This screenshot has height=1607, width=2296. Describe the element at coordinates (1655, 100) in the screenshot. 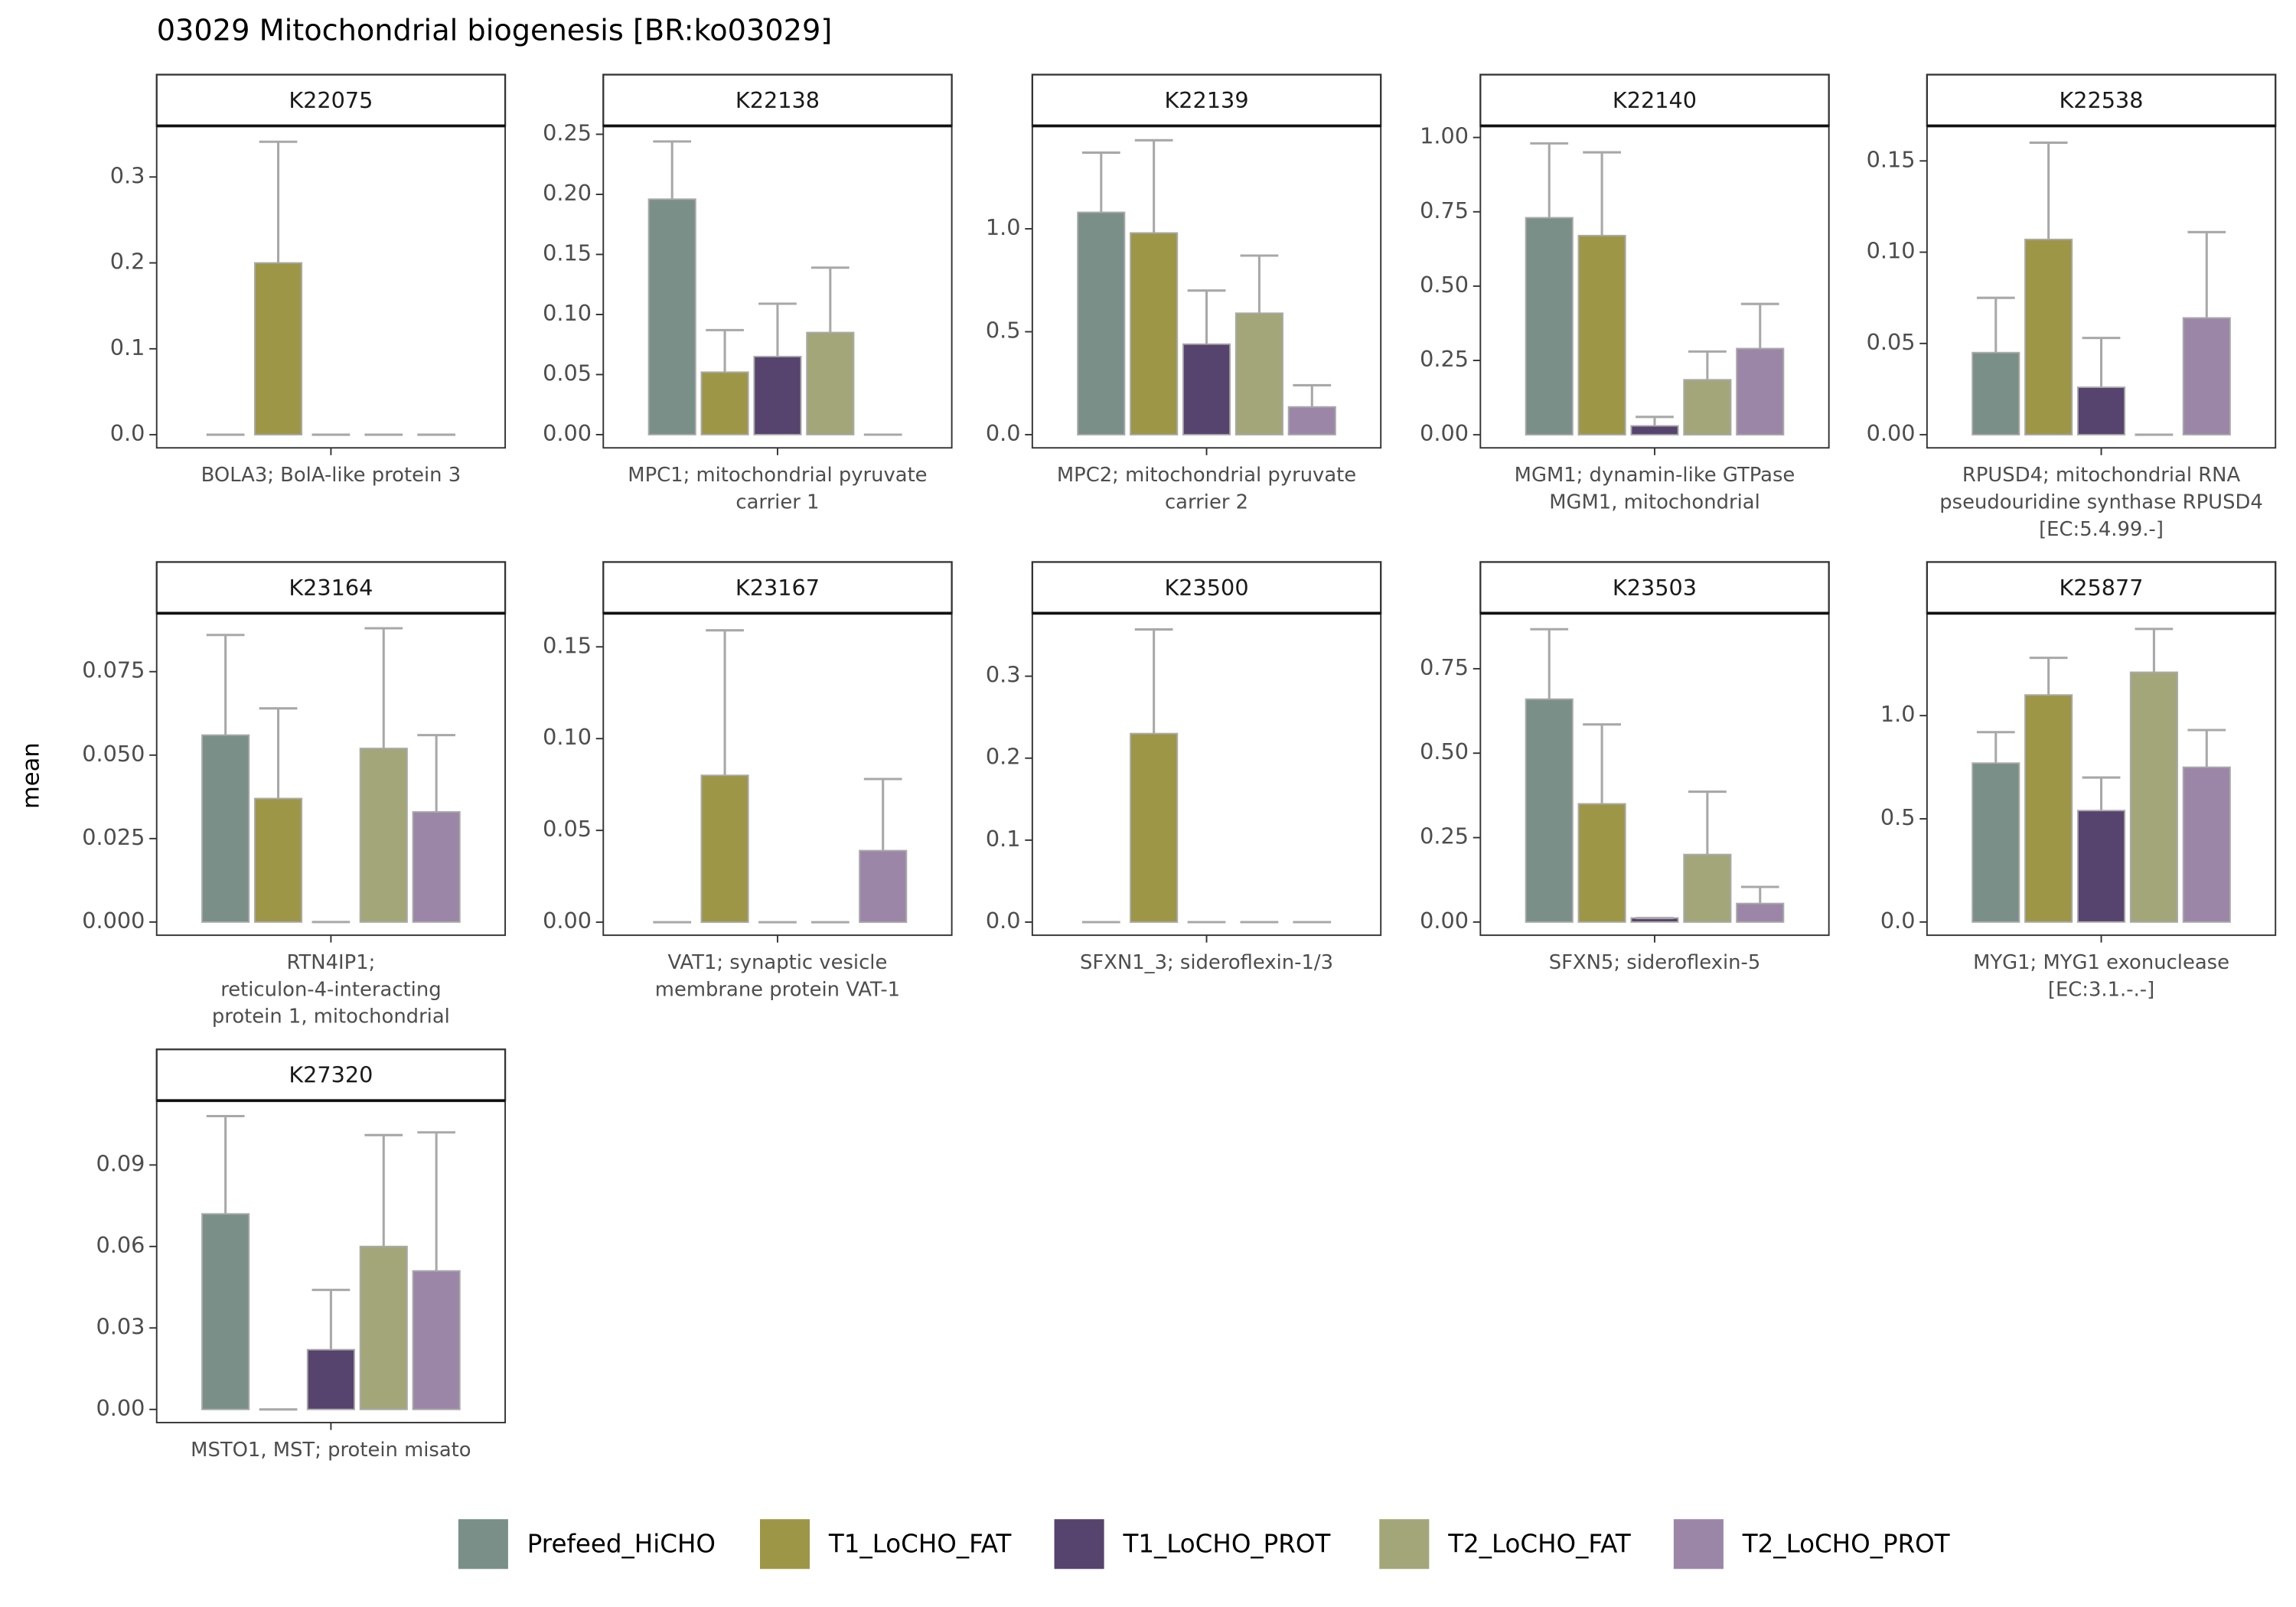

I see `facet-title: K22140` at that location.